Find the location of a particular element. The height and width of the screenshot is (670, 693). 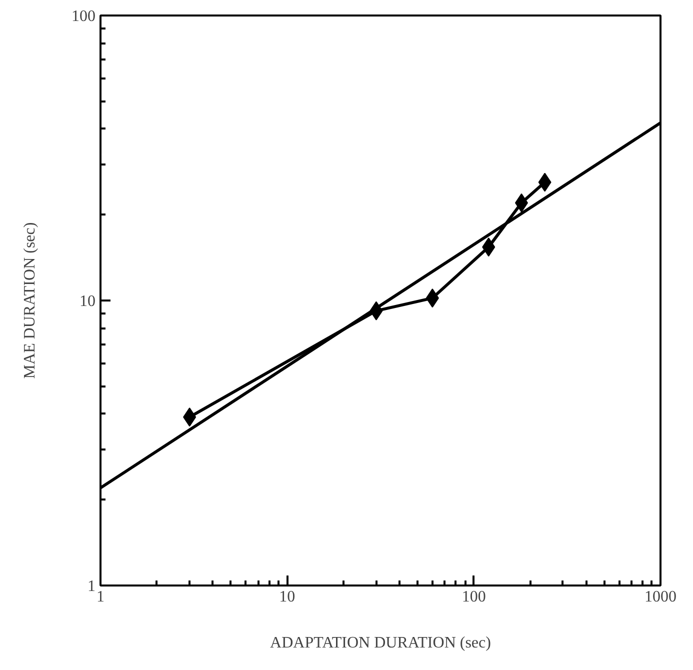

y-tick-label: 10 is located at coordinates (88, 301).